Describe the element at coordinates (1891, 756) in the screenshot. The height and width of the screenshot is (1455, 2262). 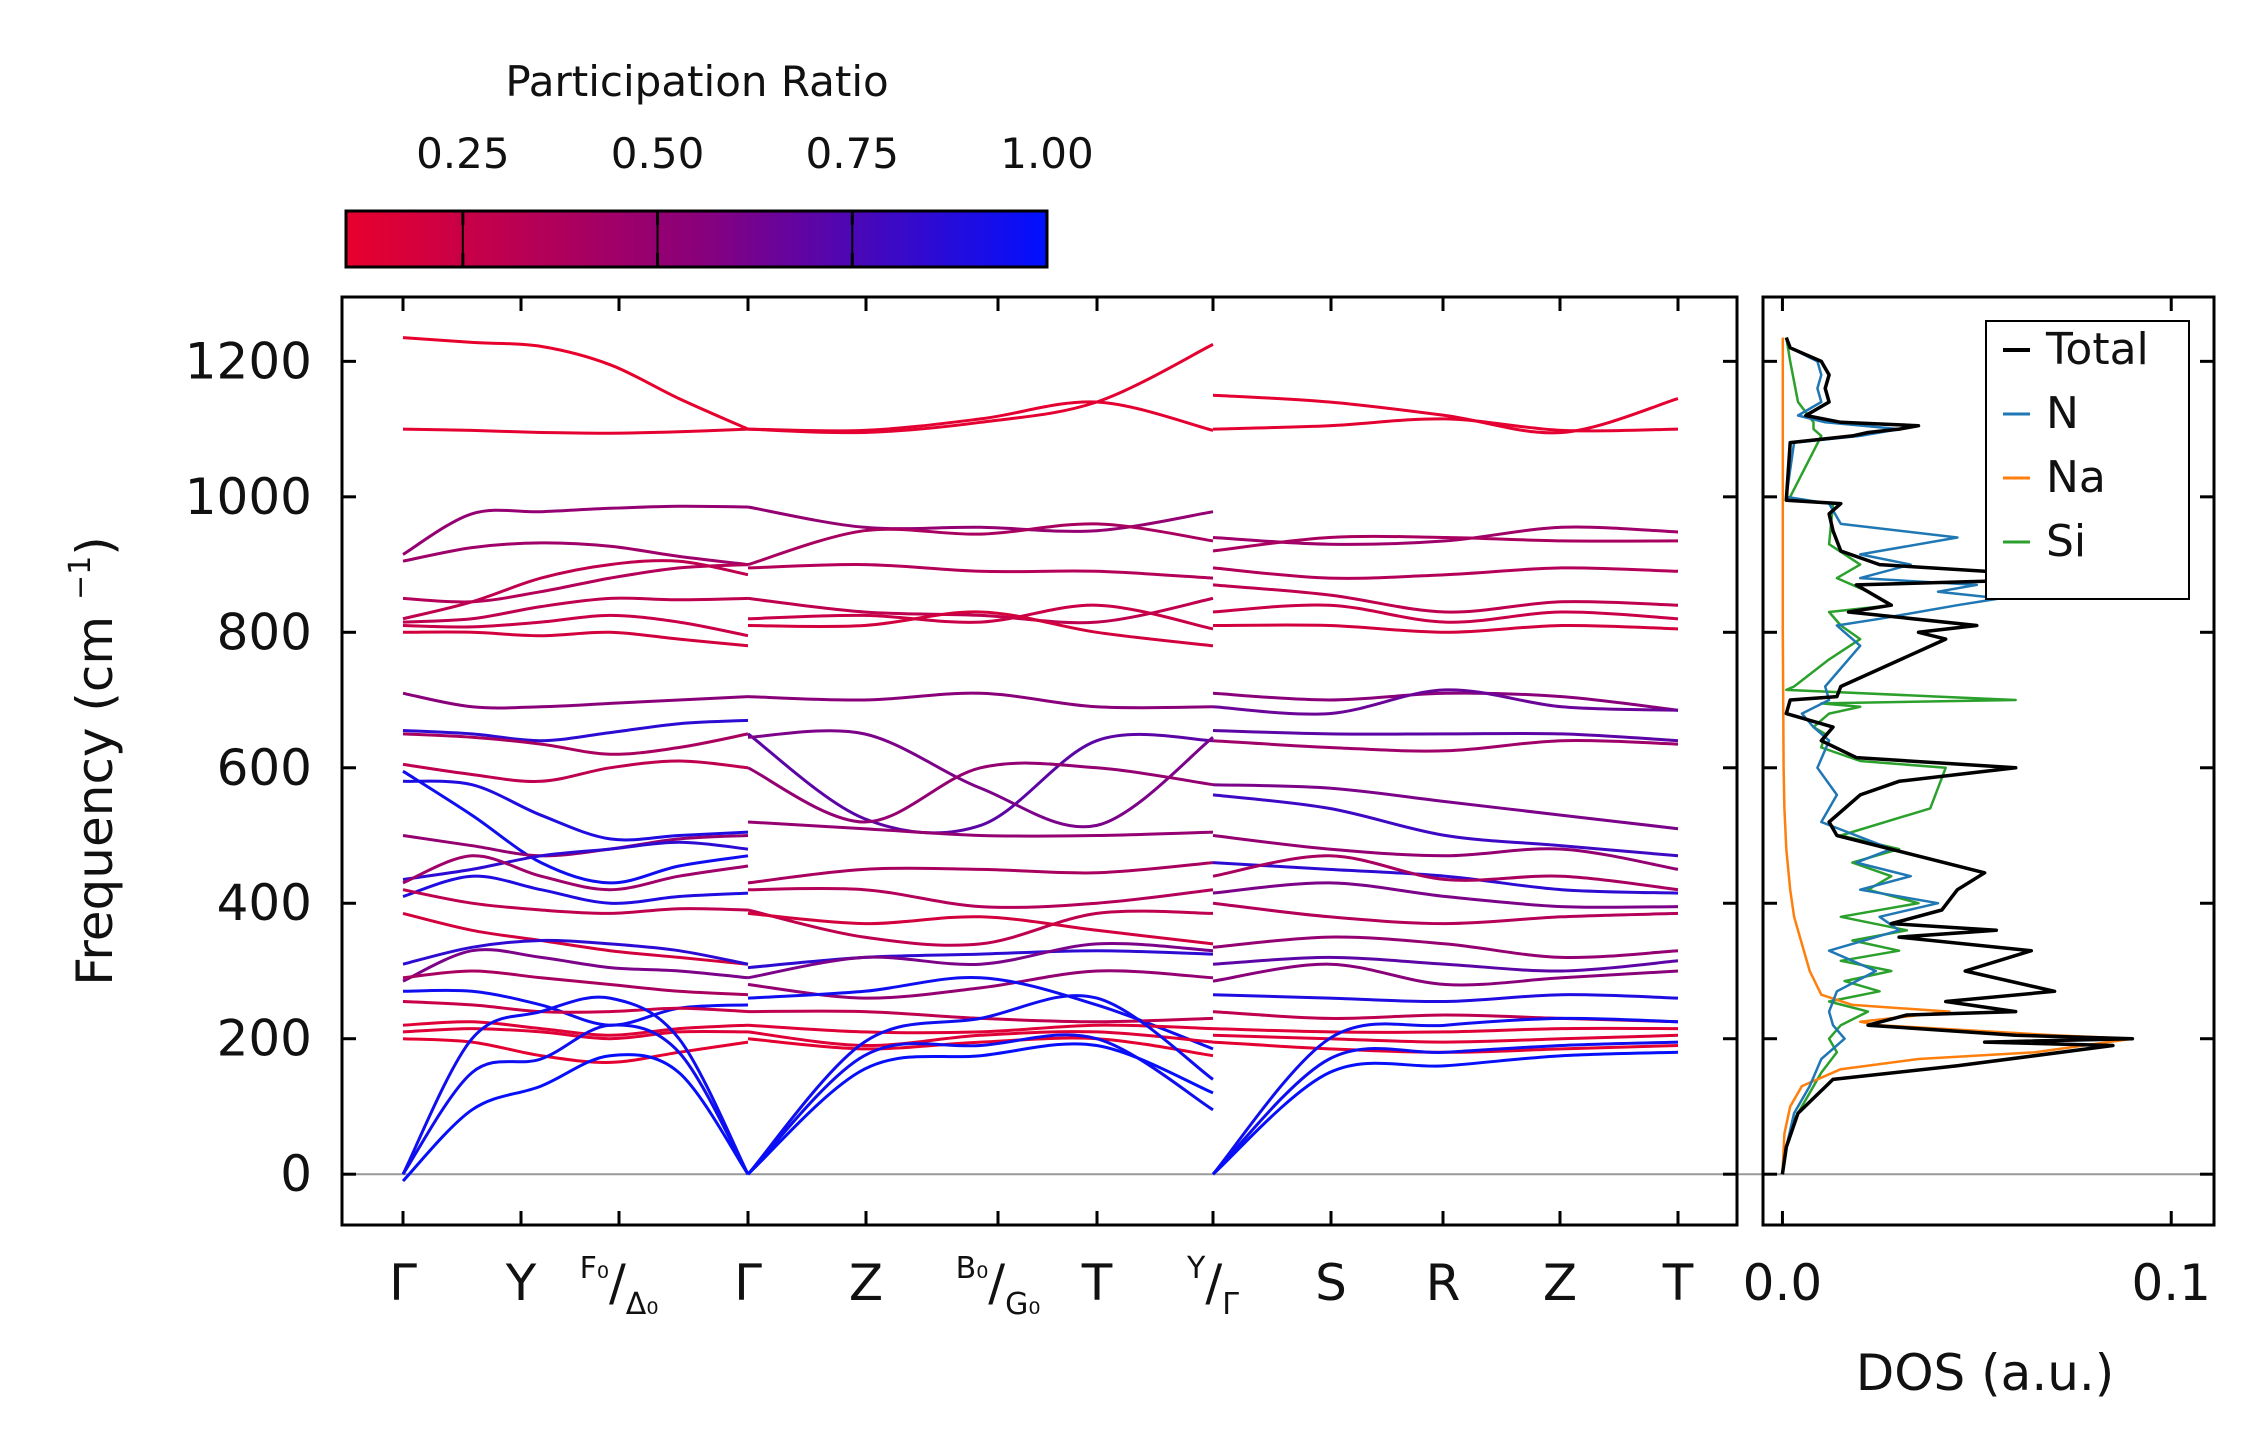
I see `dos-line-n` at that location.